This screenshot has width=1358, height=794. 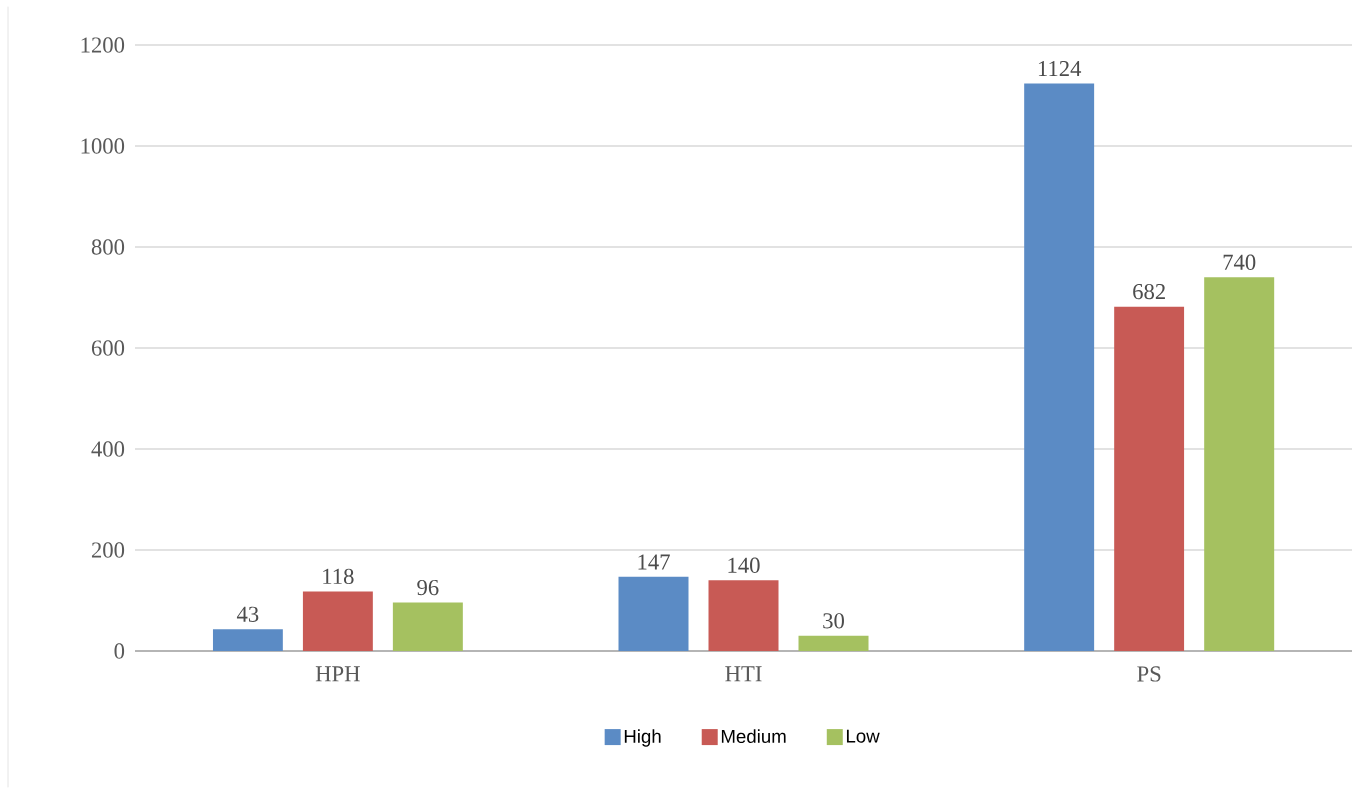 I want to click on data-label: 1124, so click(x=1060, y=68).